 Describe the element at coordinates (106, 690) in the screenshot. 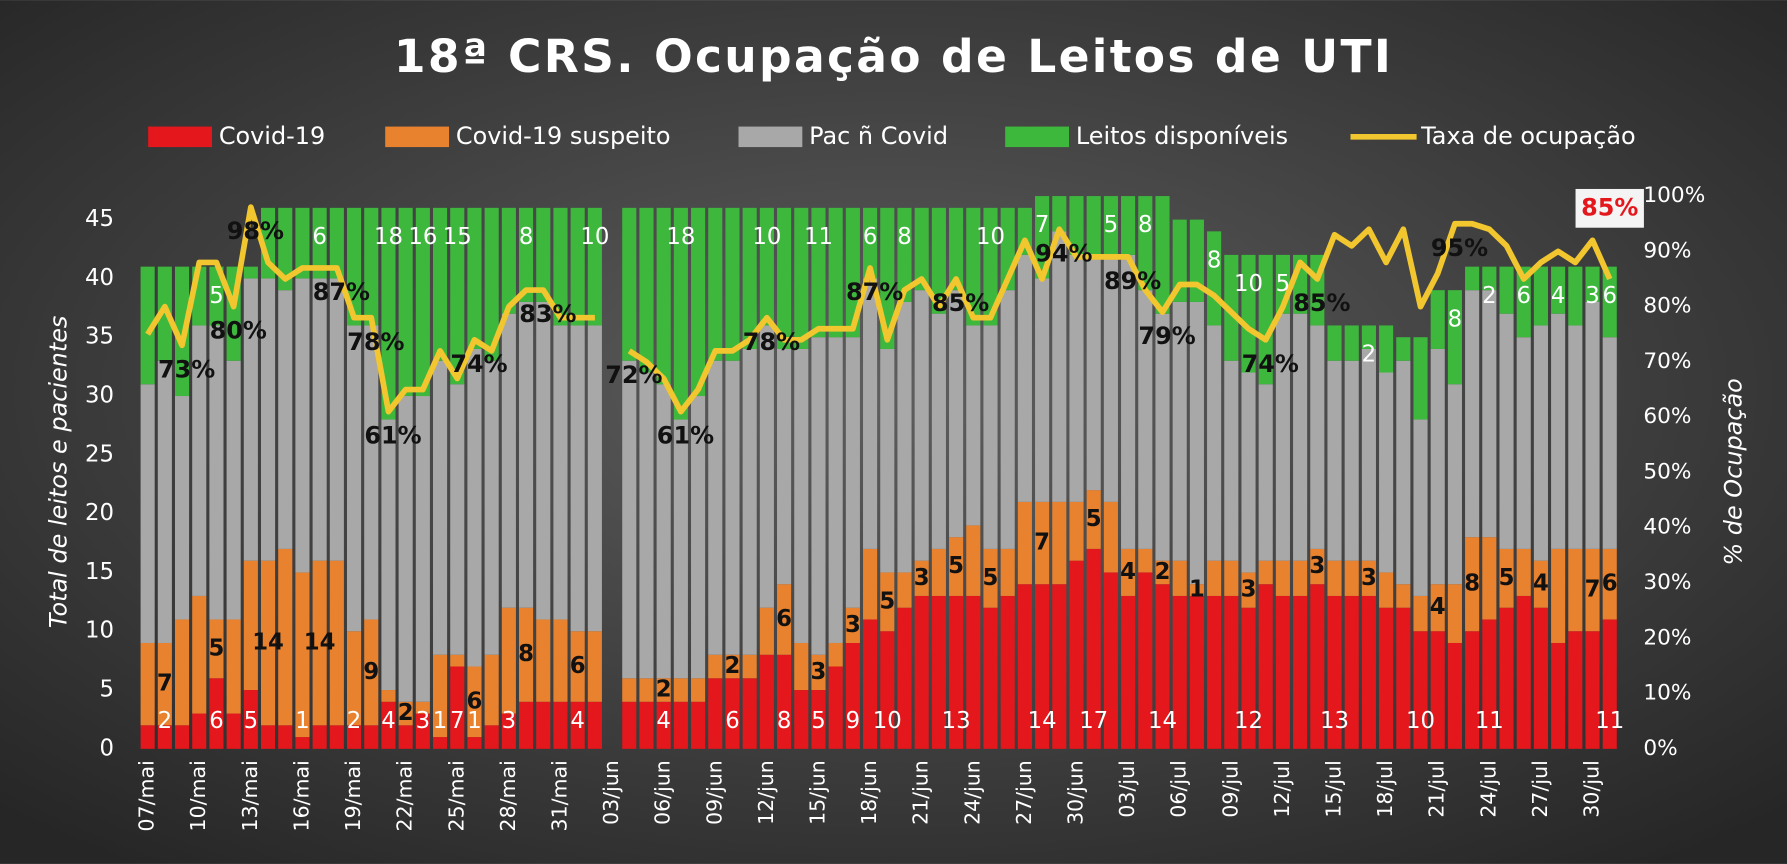

I see `y-tick-label: 5` at that location.